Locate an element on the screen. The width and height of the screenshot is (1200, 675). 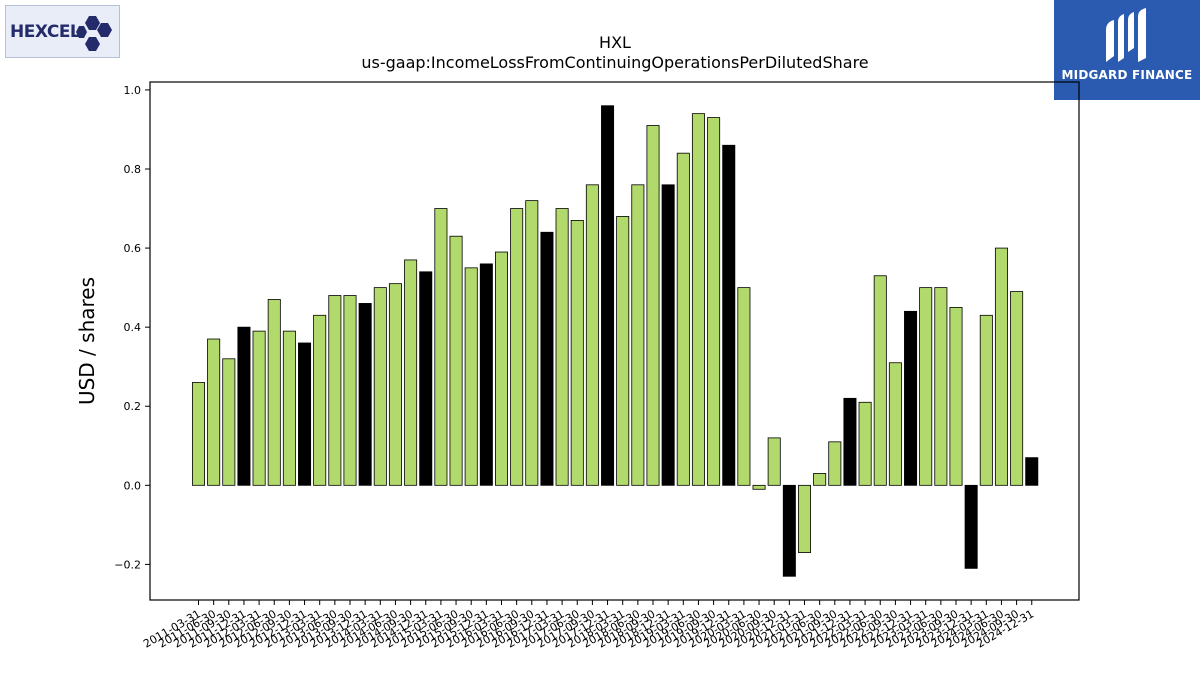
hexcel-logo-text: HEXCEL is located at coordinates (45, 32).